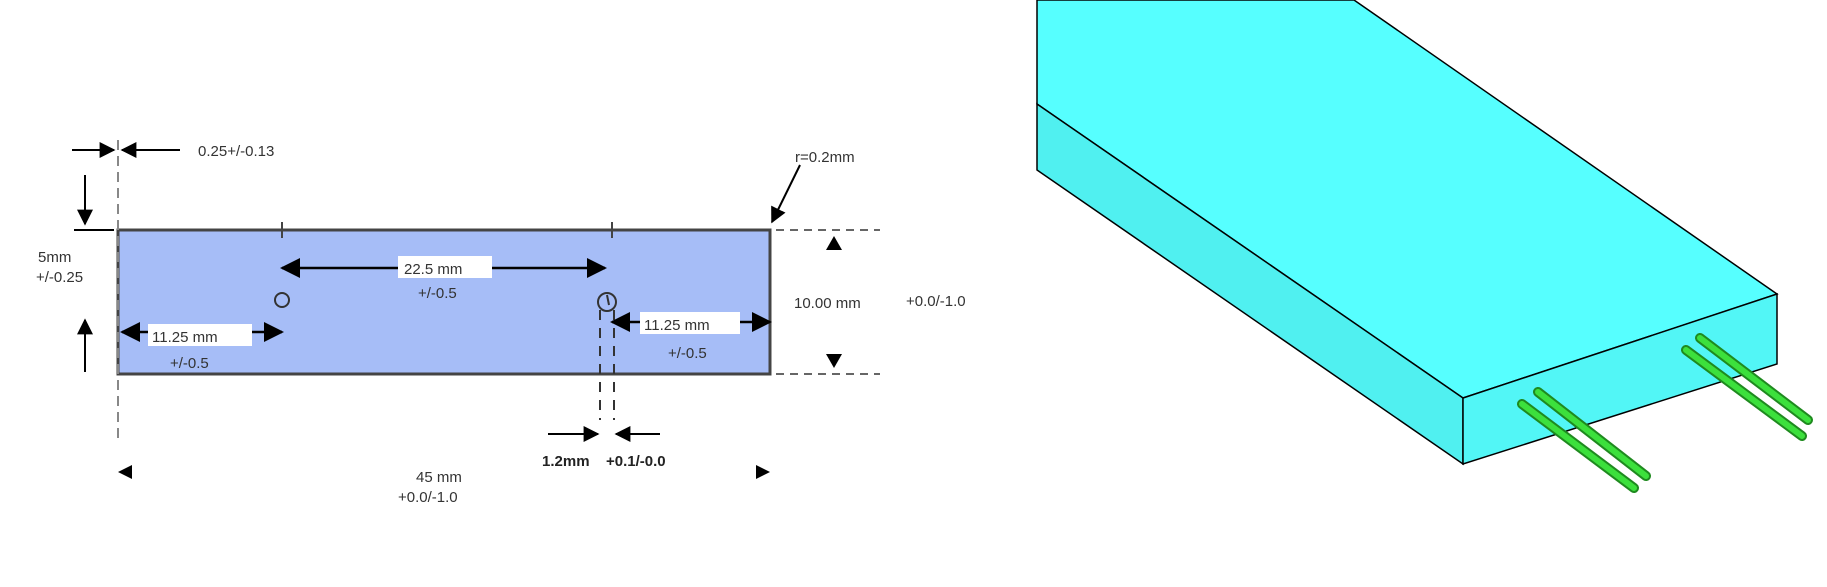  What do you see at coordinates (636, 461) in the screenshot?
I see `hole-dia-tol: +0.1/-0.0` at bounding box center [636, 461].